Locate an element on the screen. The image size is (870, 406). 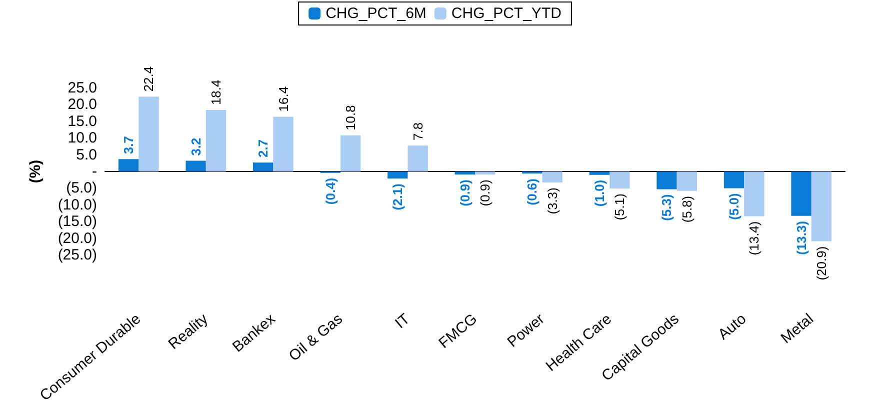
y-tick-label: (5.0) is located at coordinates (82, 188).